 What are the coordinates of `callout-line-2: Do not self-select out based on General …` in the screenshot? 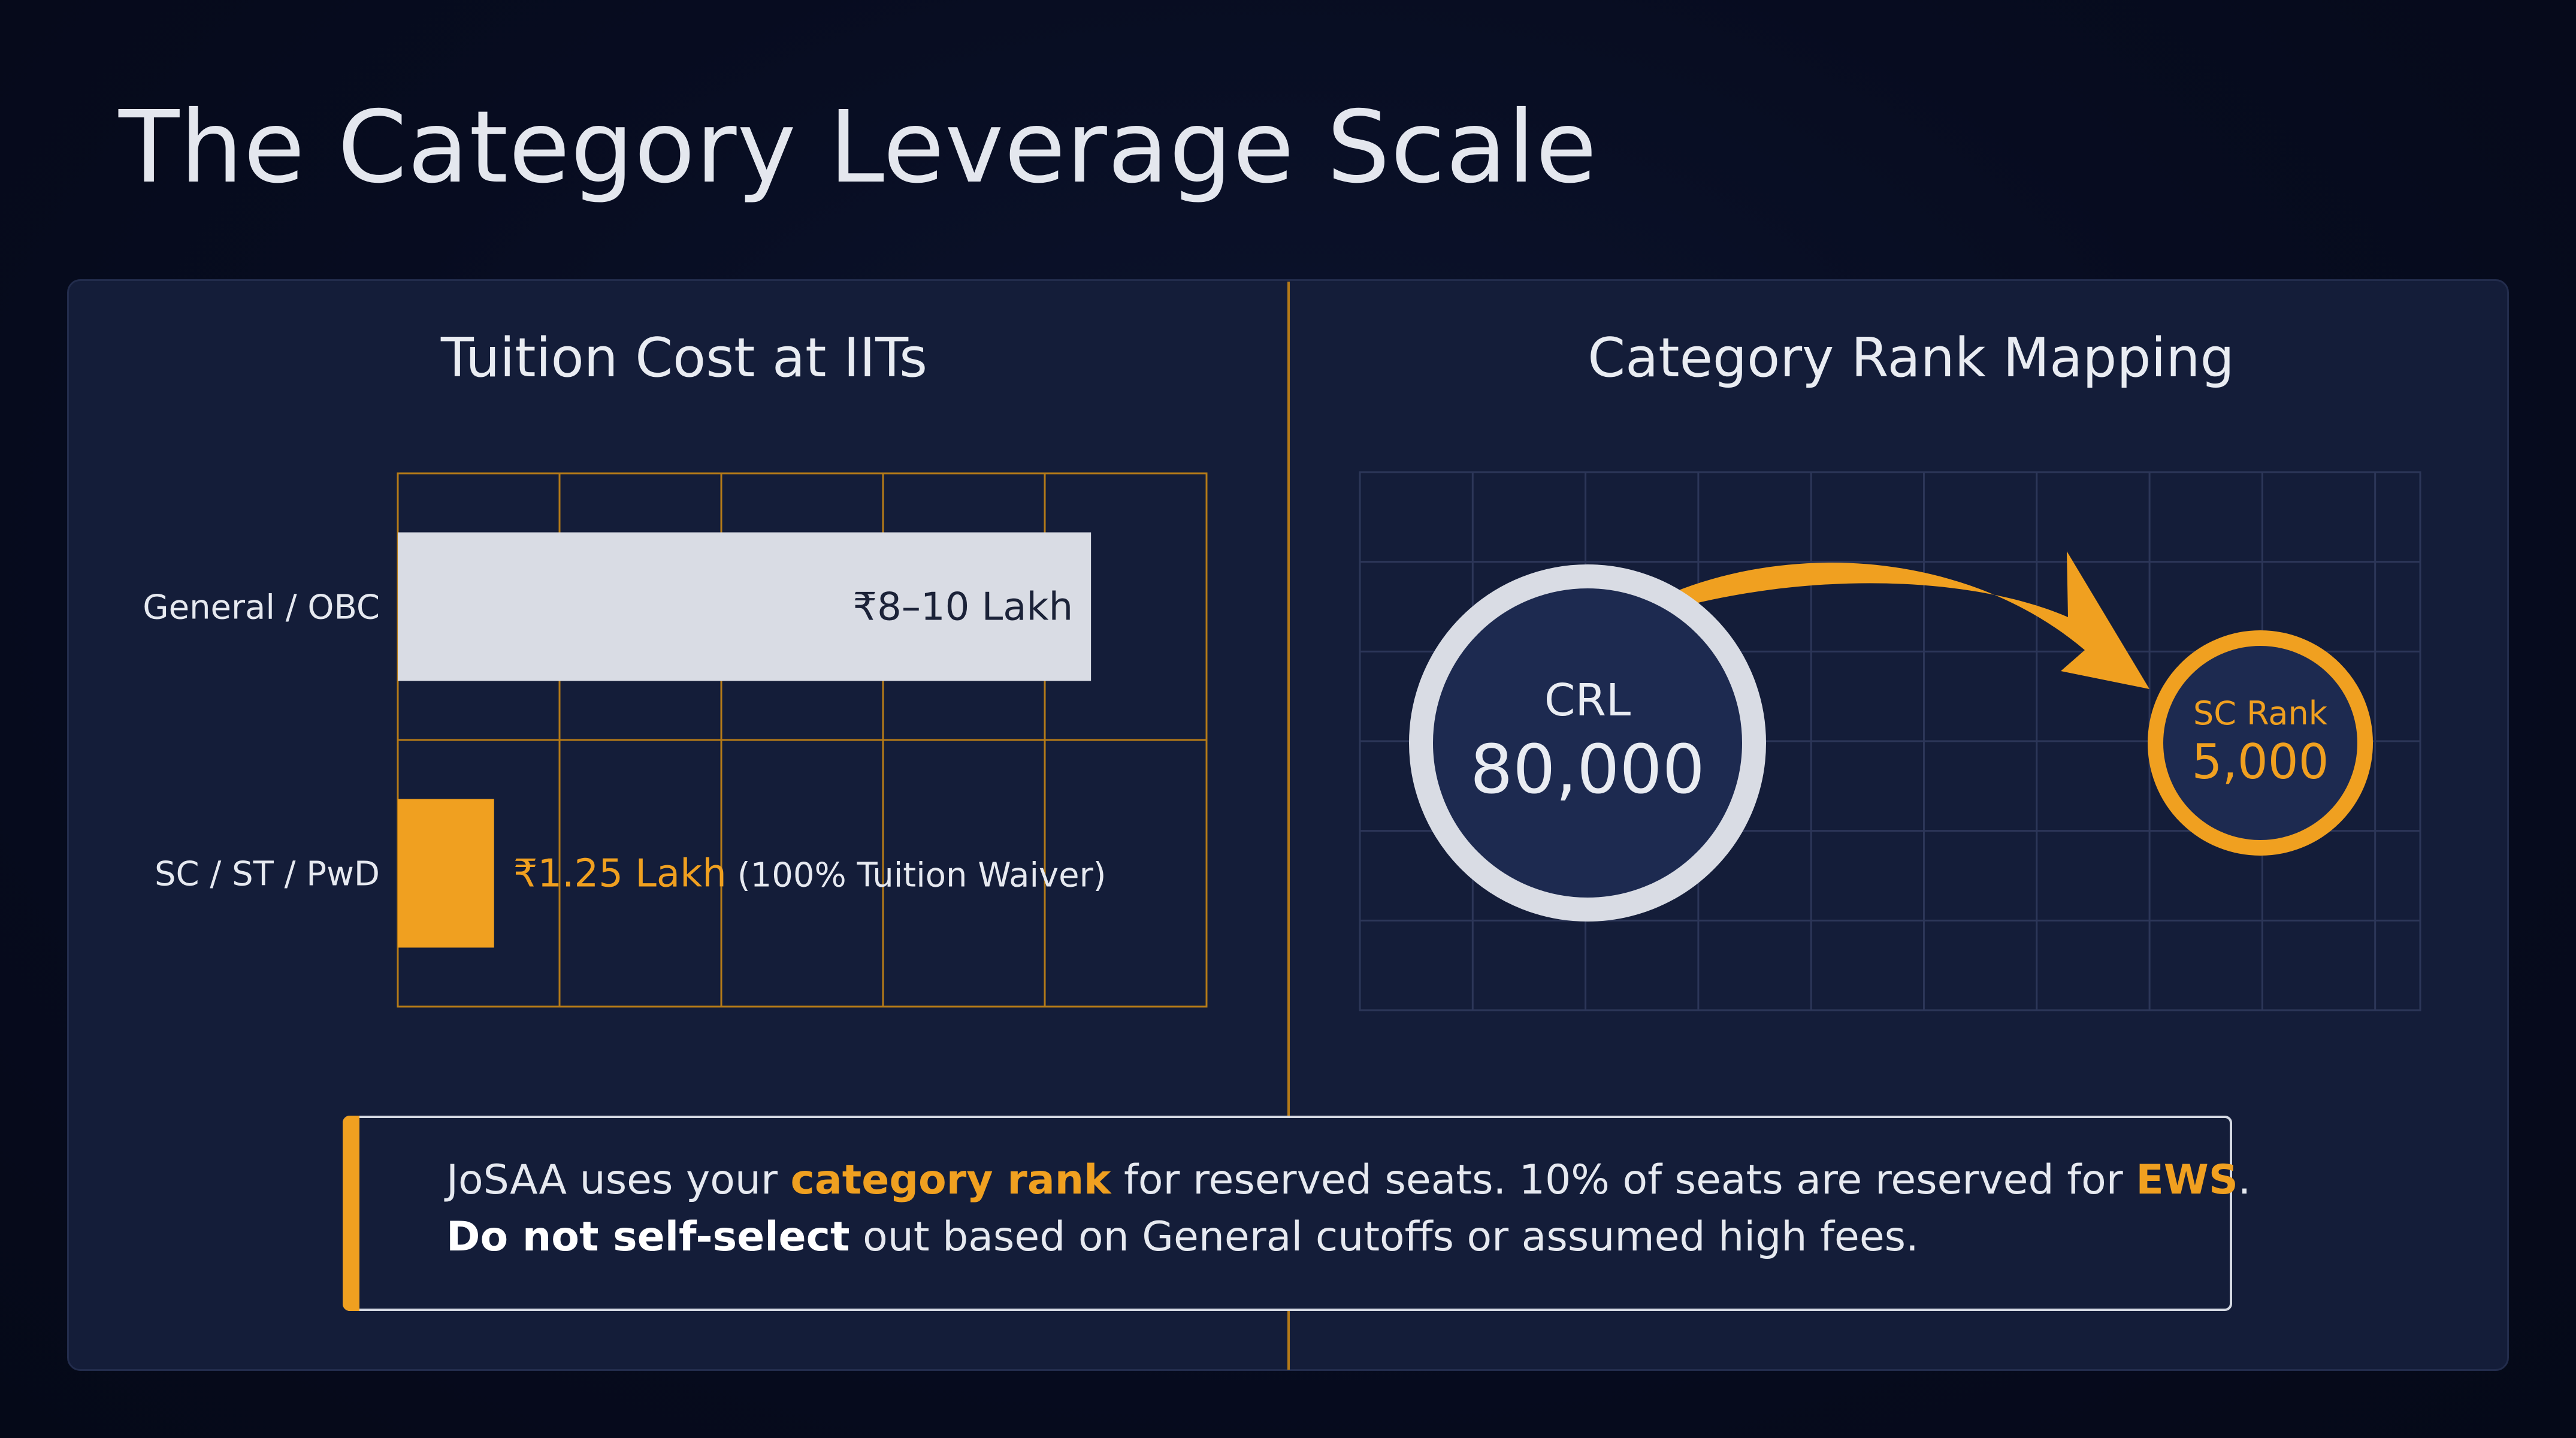 It's located at (1182, 1237).